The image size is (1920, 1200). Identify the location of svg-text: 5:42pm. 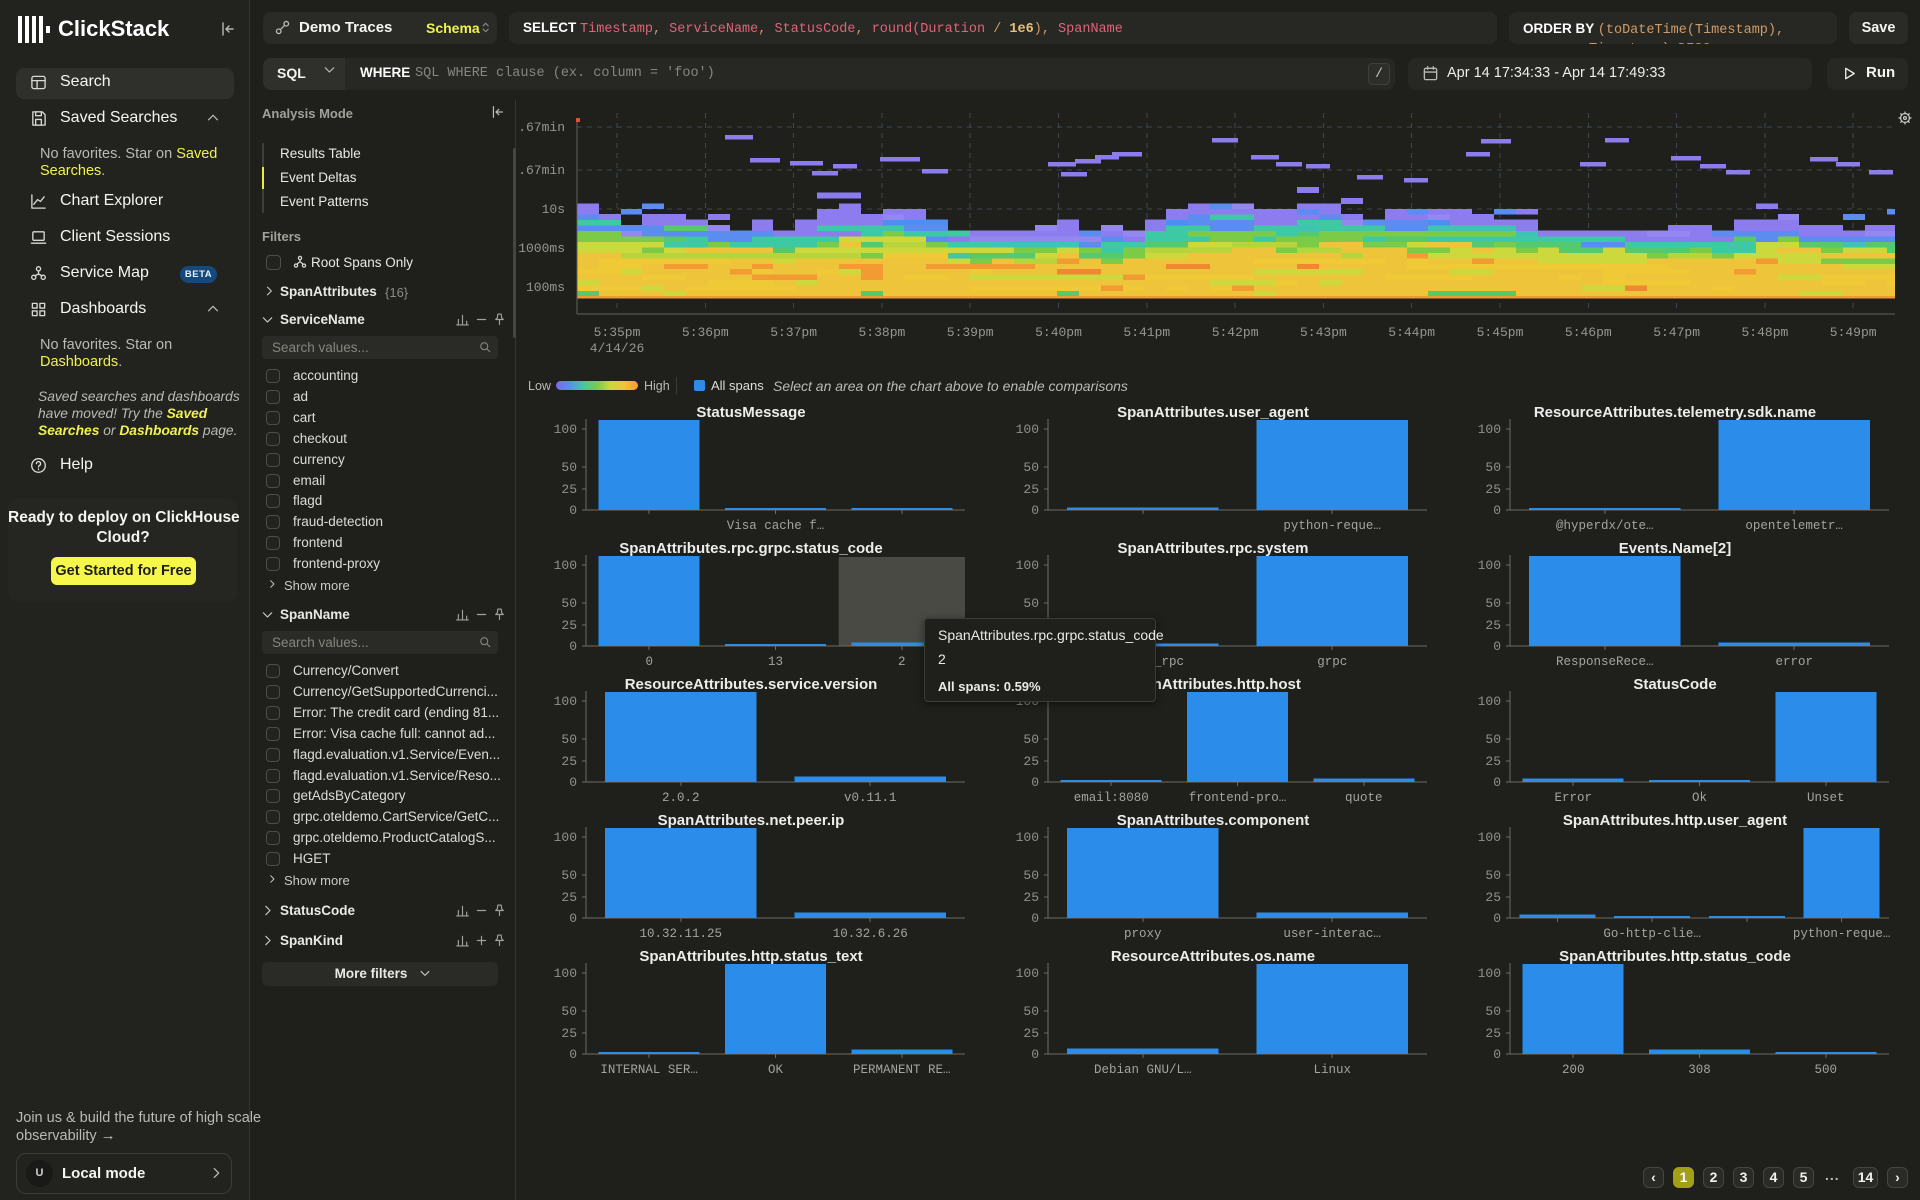
(1235, 332).